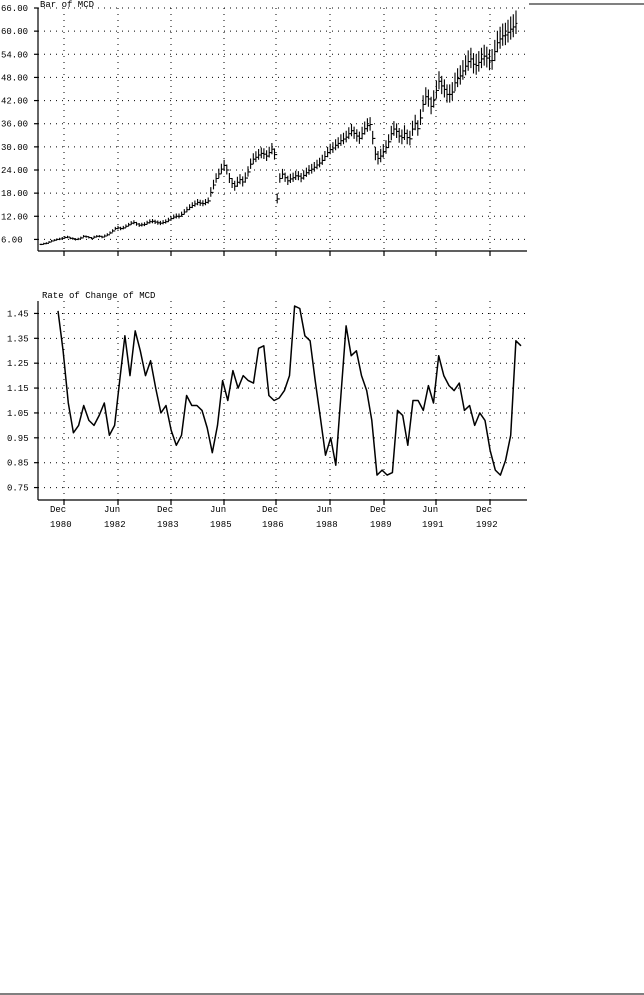  What do you see at coordinates (18, 401) in the screenshot?
I see `roc-chart-y-tick-labels: 1.45 1.35 1.25 1.15 1.05 0.95 0.85 0.75` at bounding box center [18, 401].